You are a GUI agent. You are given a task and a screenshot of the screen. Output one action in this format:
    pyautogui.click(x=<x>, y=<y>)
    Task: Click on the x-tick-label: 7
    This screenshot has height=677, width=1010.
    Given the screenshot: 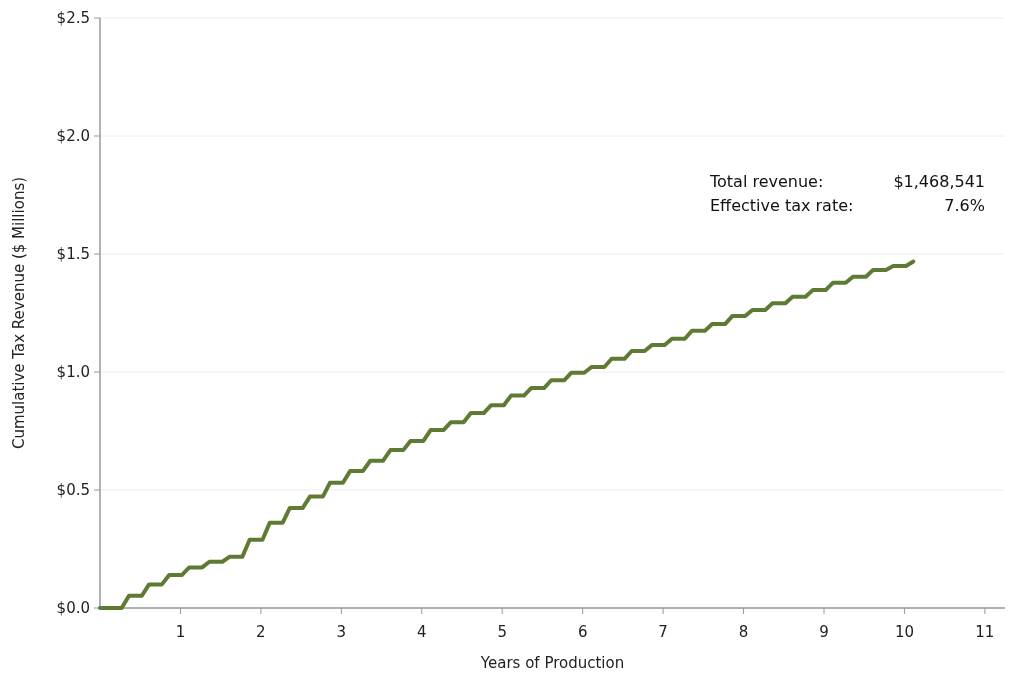 What is the action you would take?
    pyautogui.click(x=663, y=632)
    